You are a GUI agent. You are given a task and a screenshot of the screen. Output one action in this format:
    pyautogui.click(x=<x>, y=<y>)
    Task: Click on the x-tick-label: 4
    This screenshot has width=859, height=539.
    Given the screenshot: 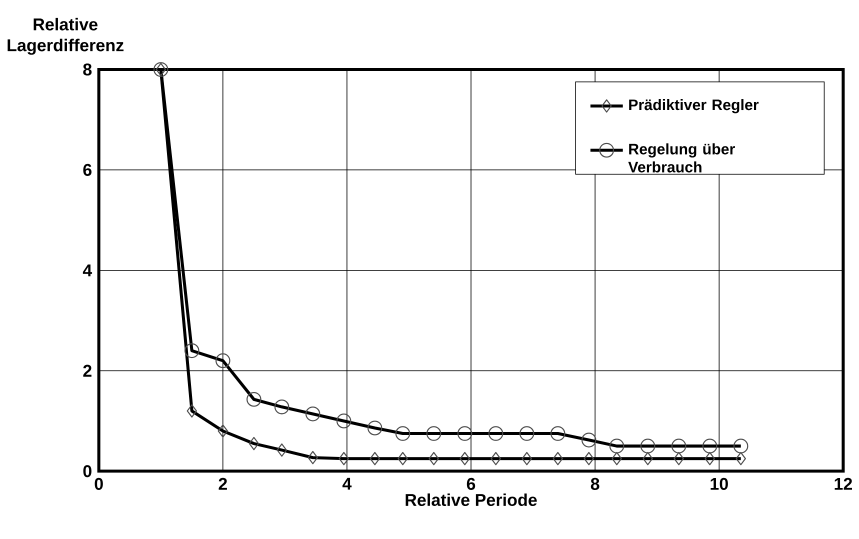 What is the action you would take?
    pyautogui.click(x=347, y=484)
    